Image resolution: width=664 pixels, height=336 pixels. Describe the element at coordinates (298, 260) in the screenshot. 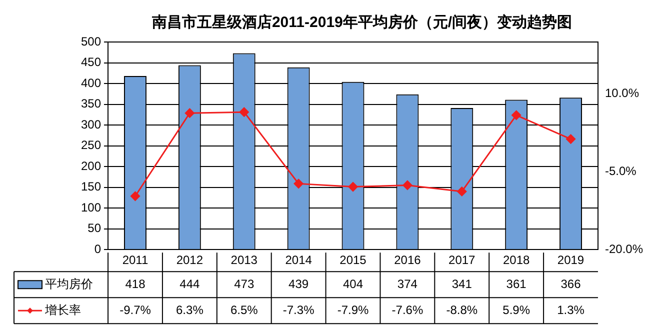

I see `x-tick-label: 2014` at that location.